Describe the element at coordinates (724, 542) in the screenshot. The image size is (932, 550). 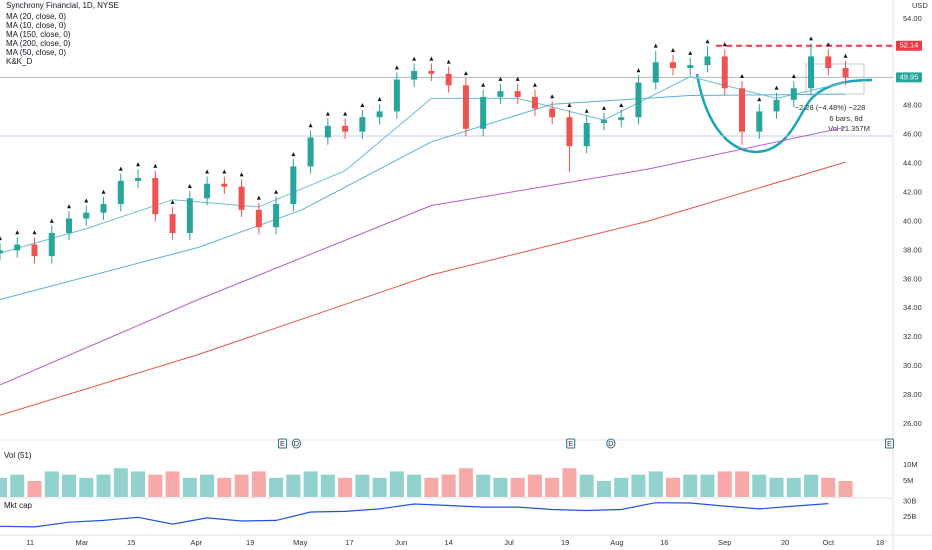
I see `x-tick-label: Sep` at that location.